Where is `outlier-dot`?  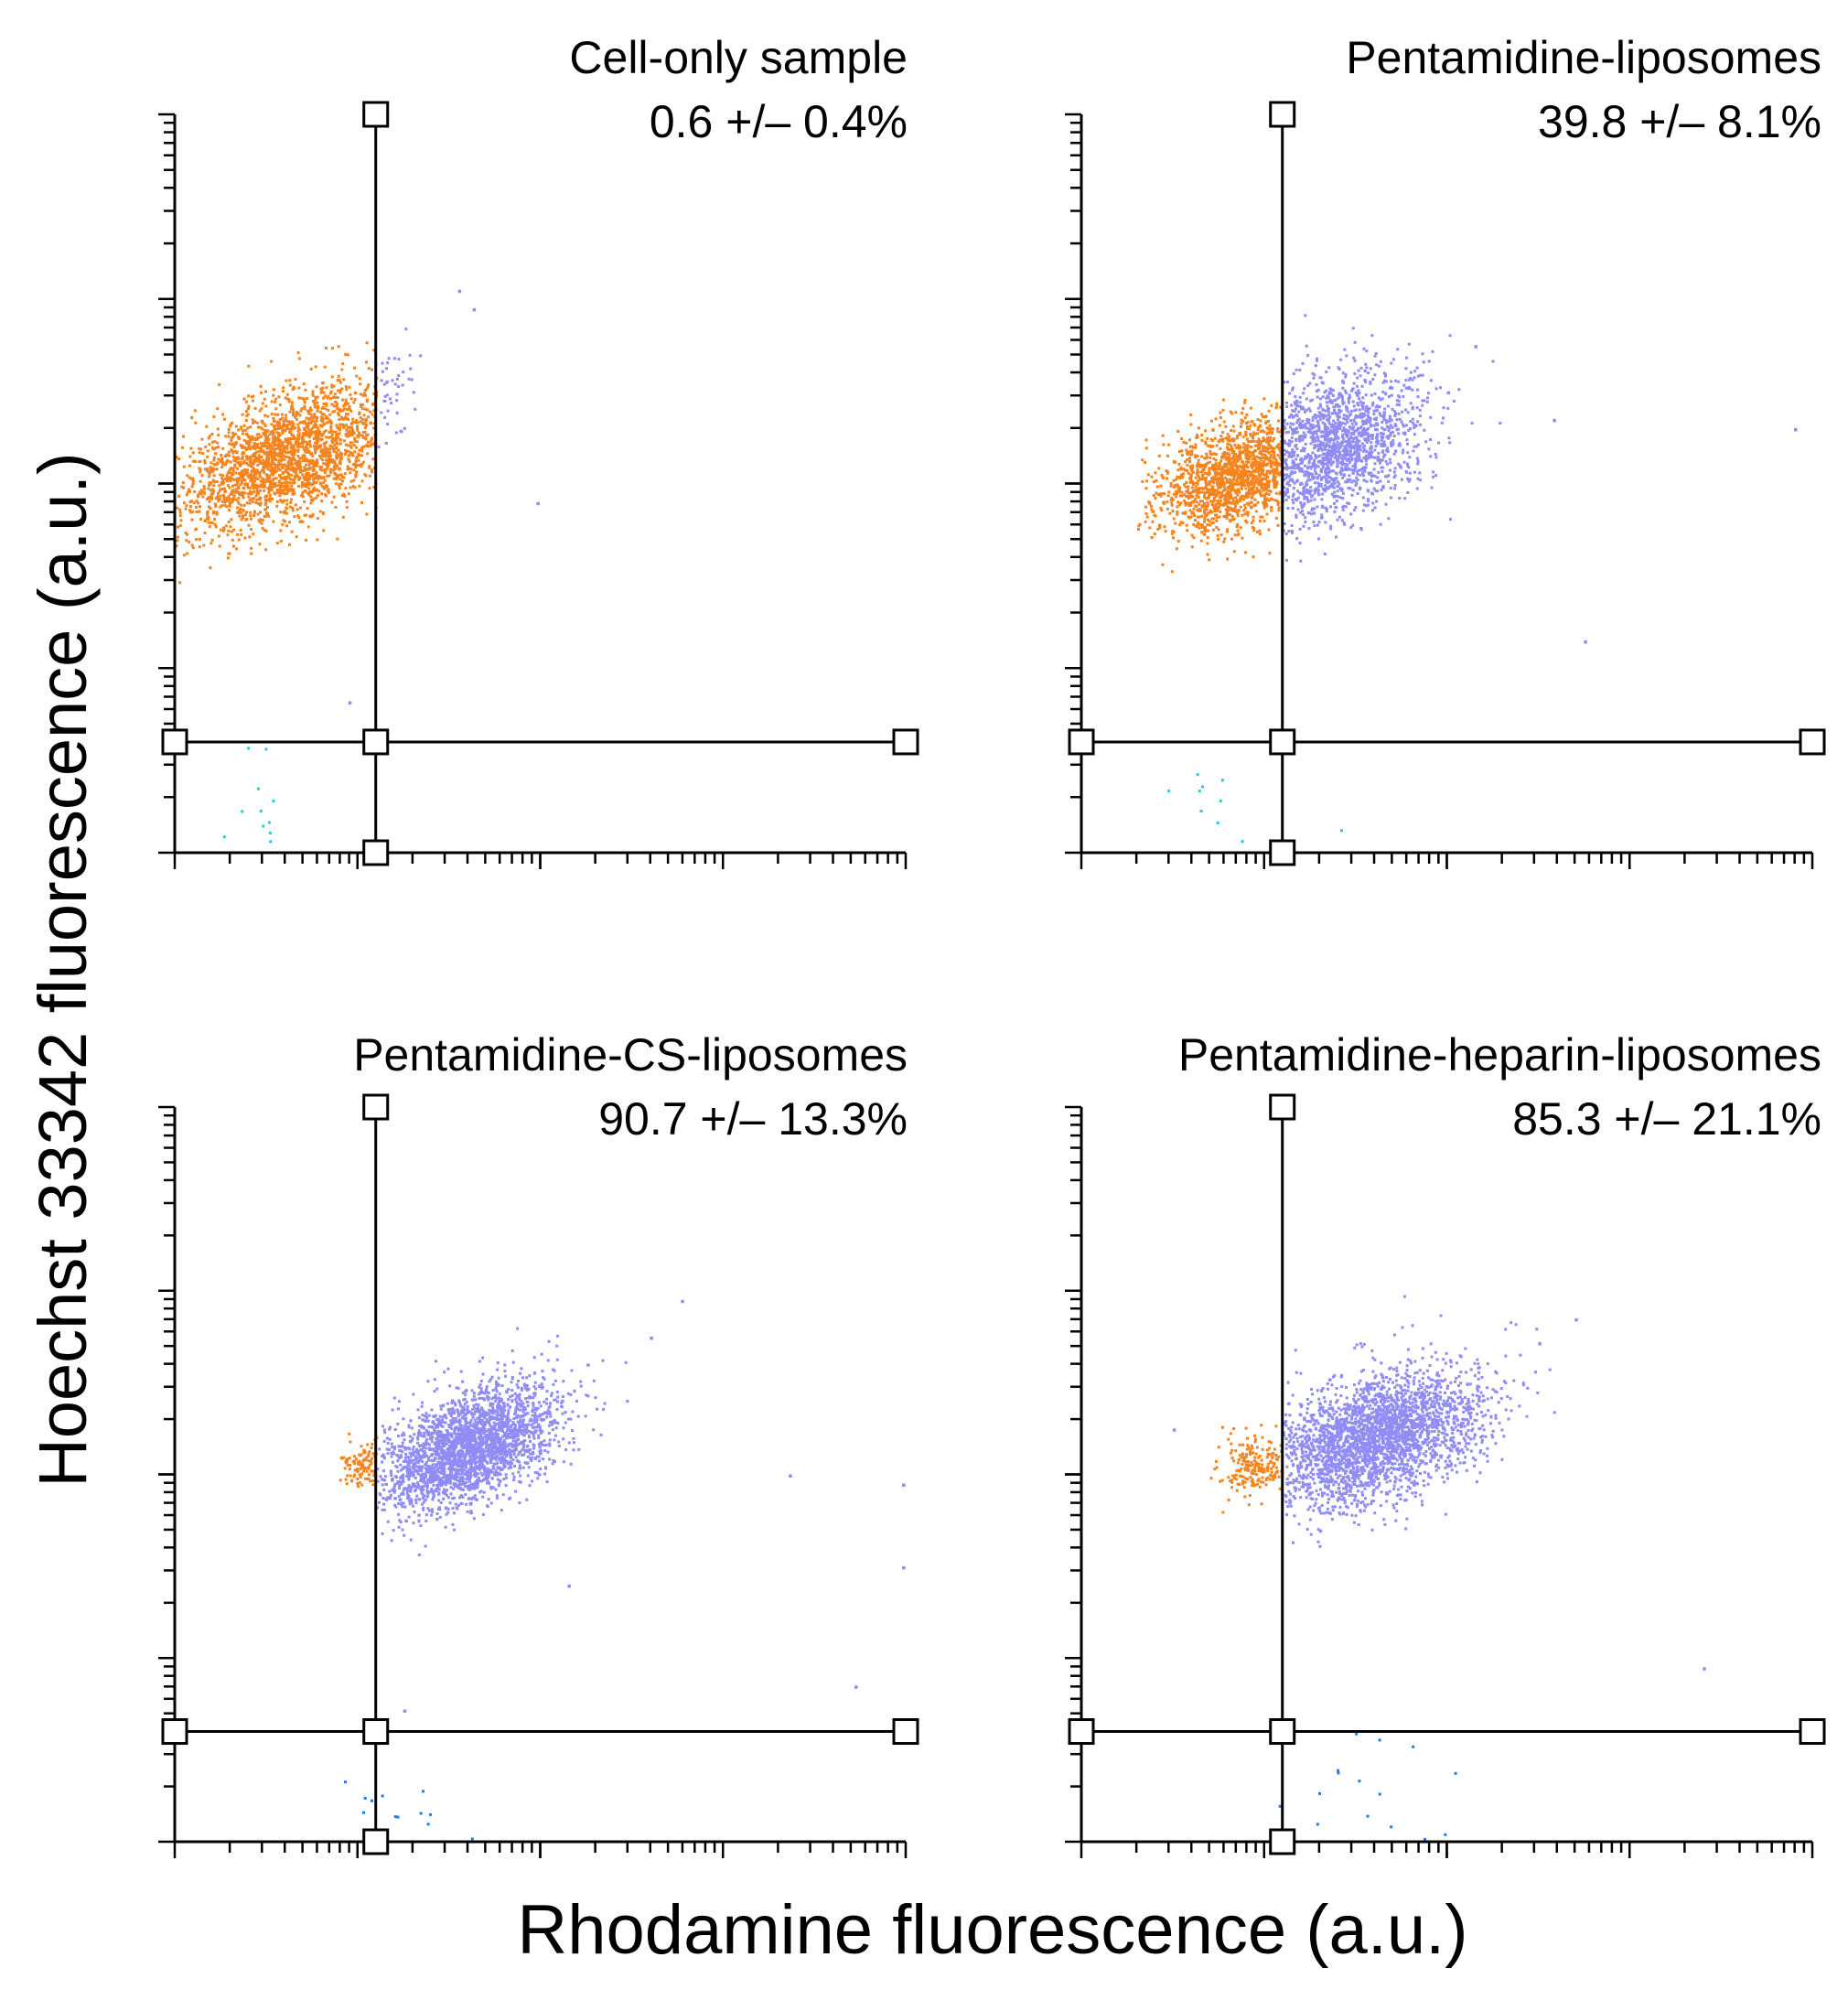
outlier-dot is located at coordinates (538, 503).